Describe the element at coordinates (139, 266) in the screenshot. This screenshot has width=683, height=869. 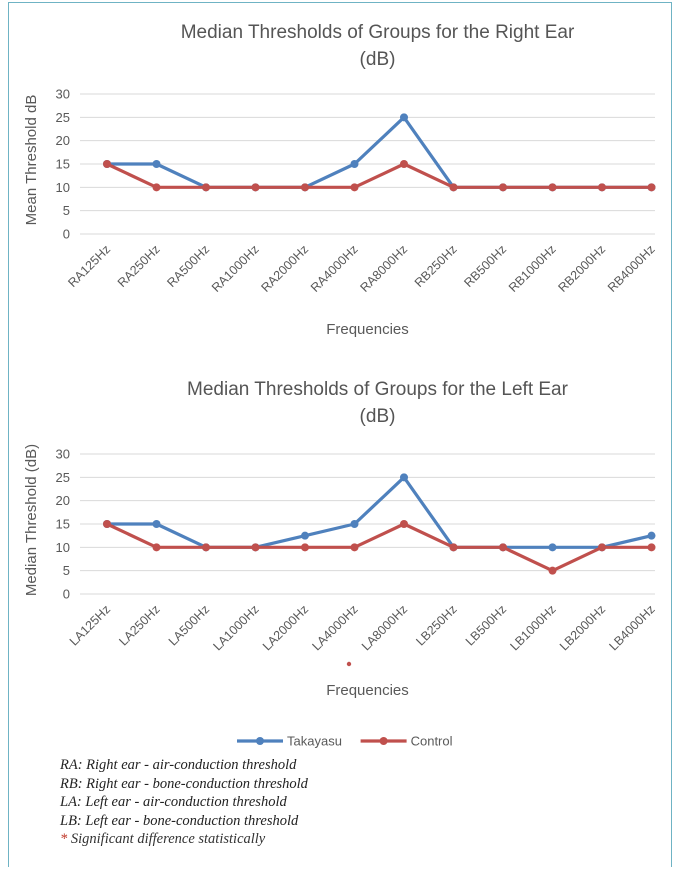
I see `x-tick-label: RA250Hz` at that location.